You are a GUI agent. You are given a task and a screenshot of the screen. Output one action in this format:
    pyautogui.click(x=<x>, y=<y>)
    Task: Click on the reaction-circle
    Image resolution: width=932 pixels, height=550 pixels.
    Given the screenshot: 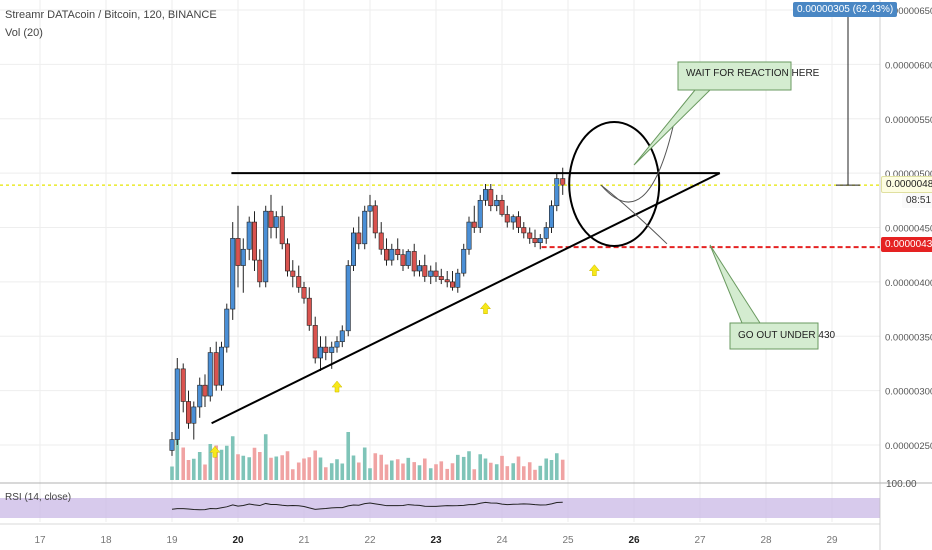 What is the action you would take?
    pyautogui.click(x=614, y=184)
    